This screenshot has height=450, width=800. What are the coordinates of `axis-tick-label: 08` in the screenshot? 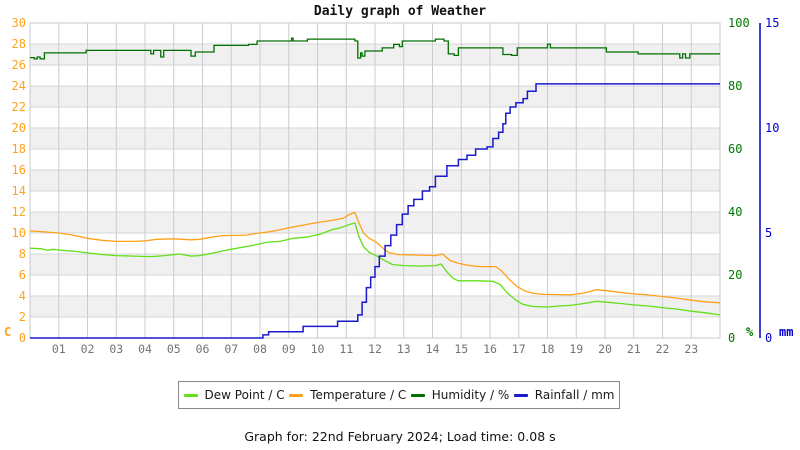 It's located at (260, 349).